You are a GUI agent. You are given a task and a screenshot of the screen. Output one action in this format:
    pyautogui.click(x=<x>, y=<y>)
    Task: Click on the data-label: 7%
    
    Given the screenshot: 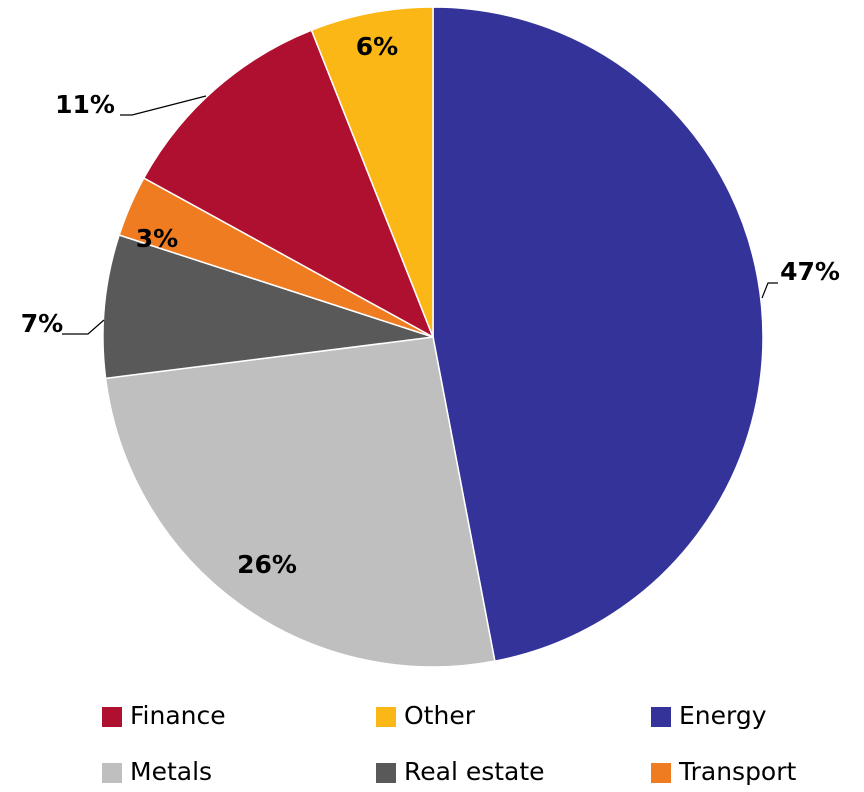 What is the action you would take?
    pyautogui.click(x=42, y=323)
    